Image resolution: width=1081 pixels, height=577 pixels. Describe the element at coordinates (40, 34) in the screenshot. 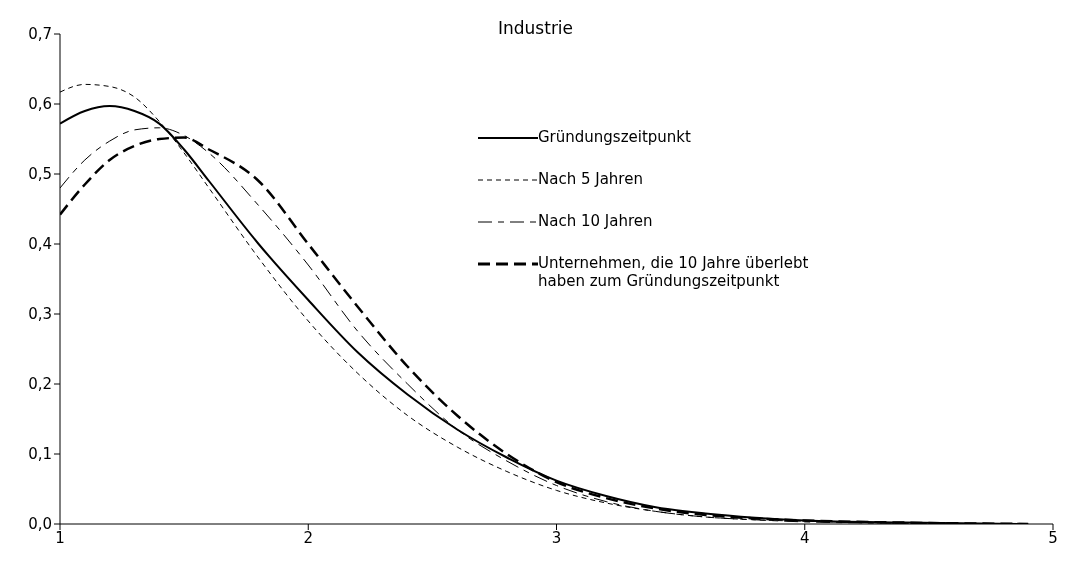

I see `y-tick-label: 0,7` at that location.